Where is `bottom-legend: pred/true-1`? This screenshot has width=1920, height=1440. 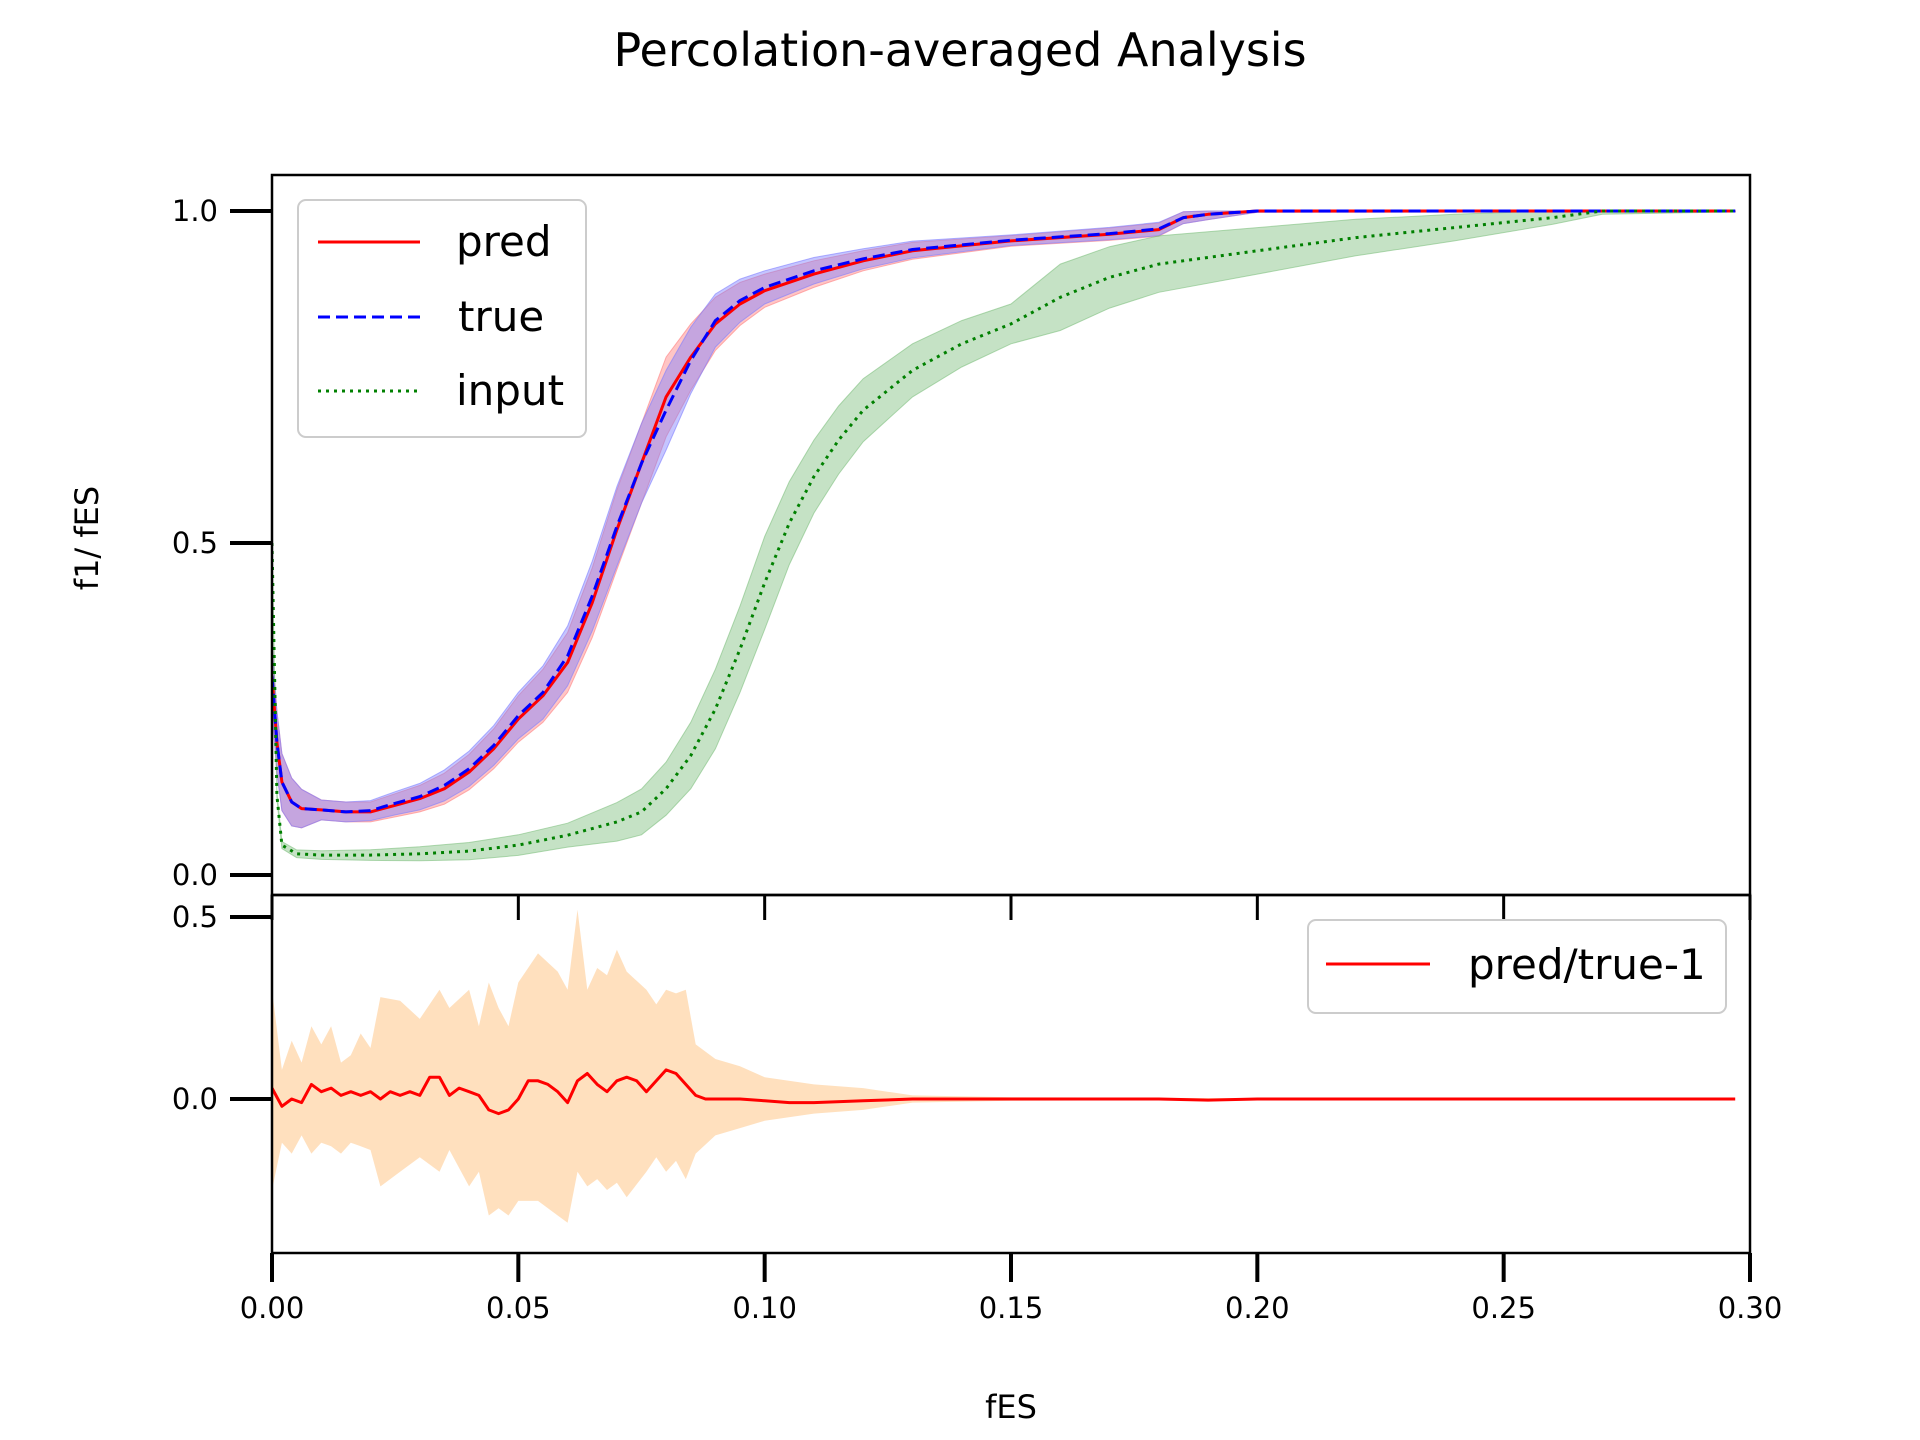
bottom-legend: pred/true-1 is located at coordinates (1517, 966).